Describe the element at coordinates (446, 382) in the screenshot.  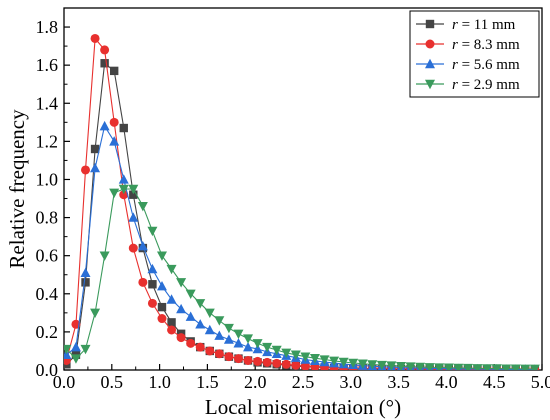
I see `x-tick-label: 4.0` at that location.